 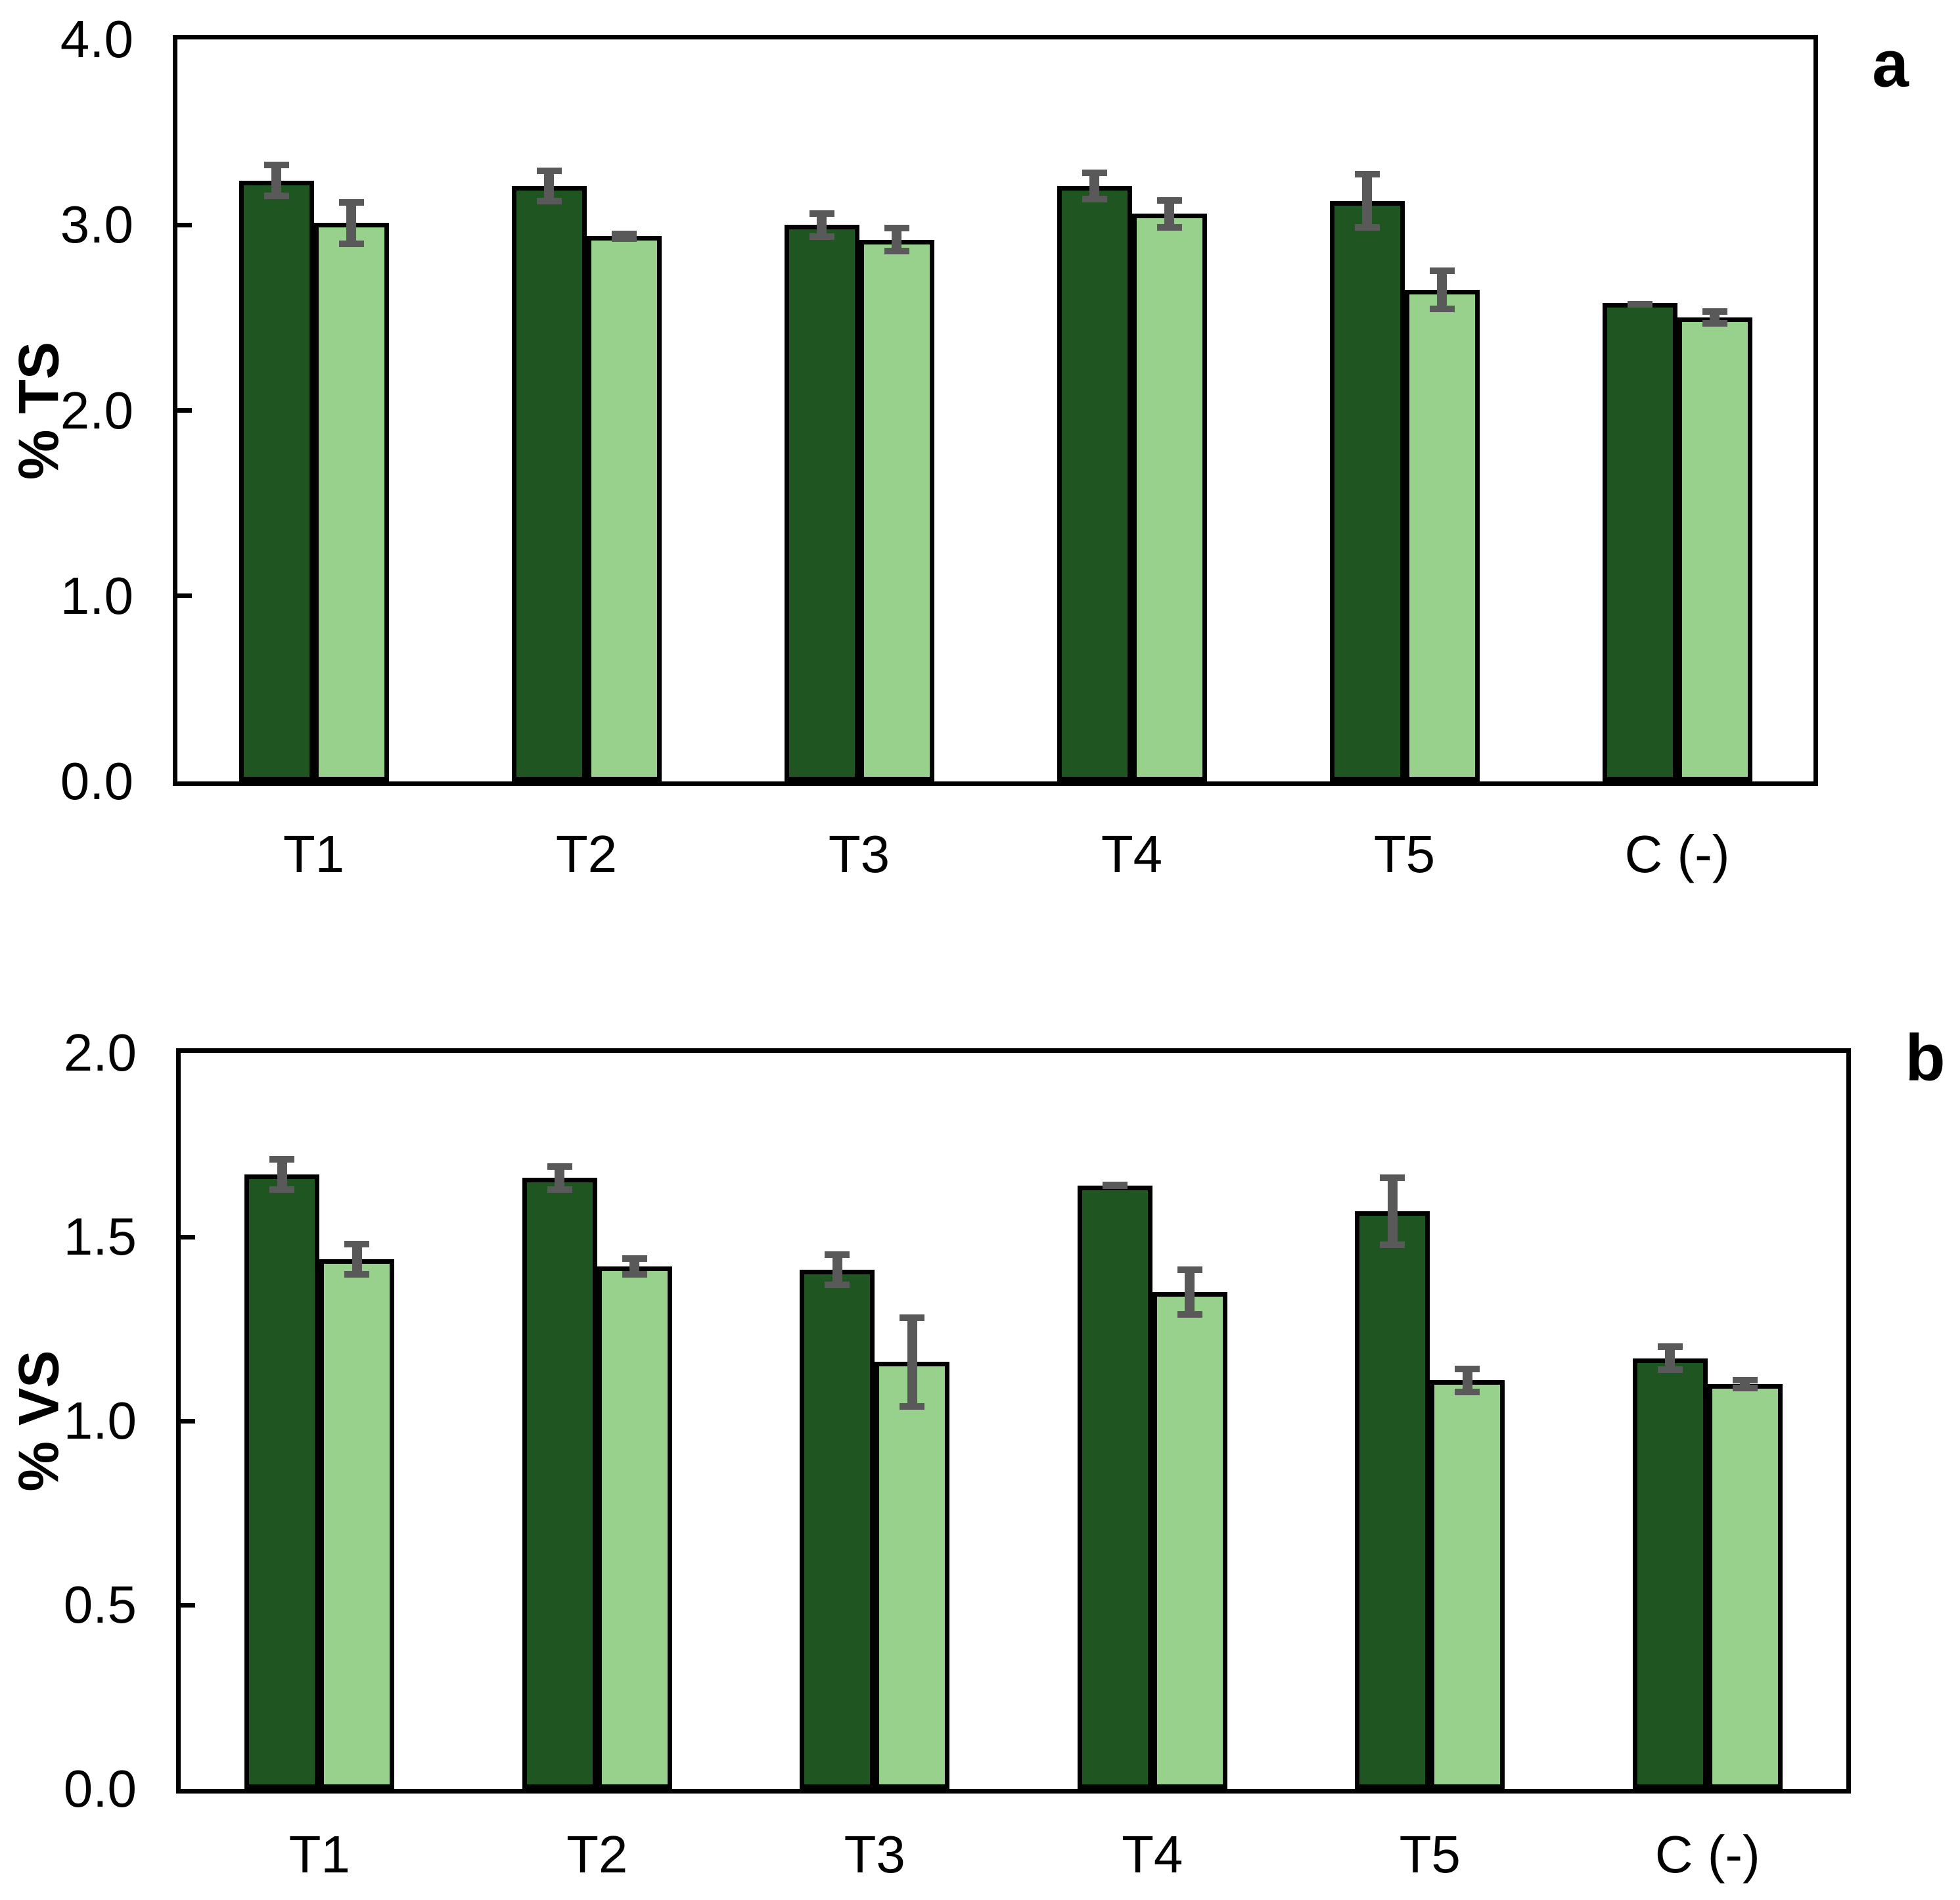 I want to click on bar-t4-dark_green_bars, so click(x=1094, y=483).